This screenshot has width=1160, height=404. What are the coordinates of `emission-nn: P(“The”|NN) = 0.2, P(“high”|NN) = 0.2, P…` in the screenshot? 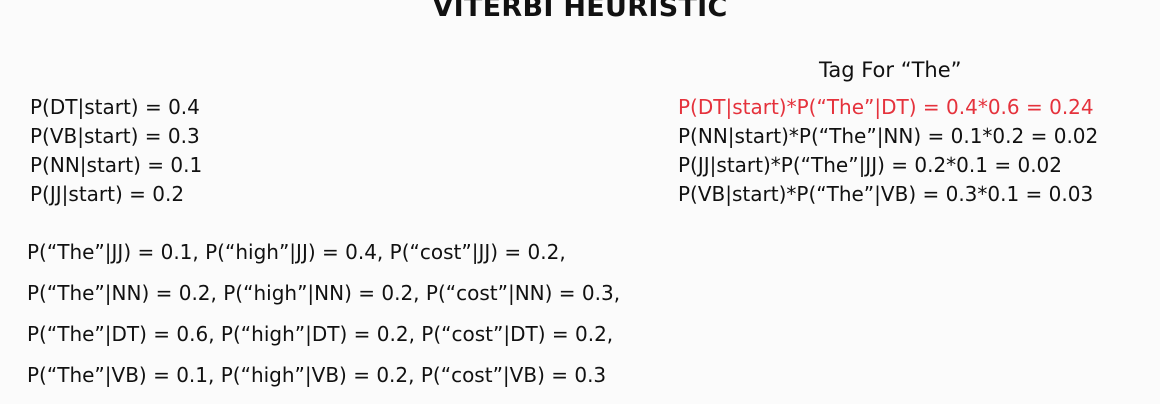 It's located at (324, 293).